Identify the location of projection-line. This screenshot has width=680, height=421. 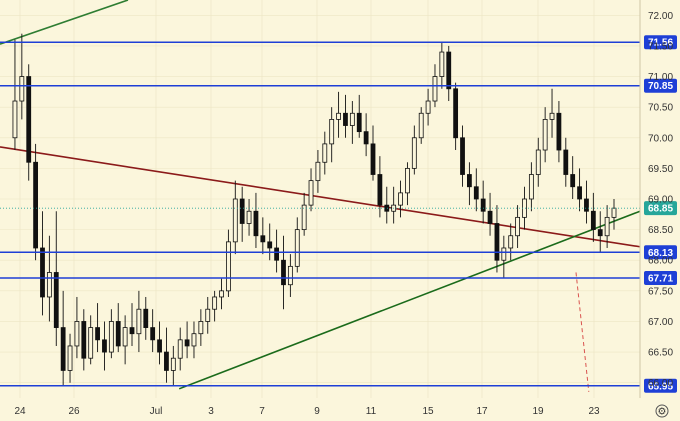
(582, 332).